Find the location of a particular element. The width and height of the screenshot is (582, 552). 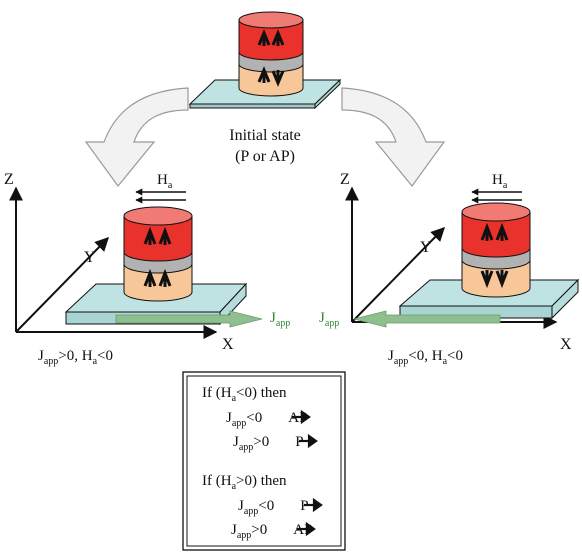

fixed-layer is located at coordinates (271, 80).